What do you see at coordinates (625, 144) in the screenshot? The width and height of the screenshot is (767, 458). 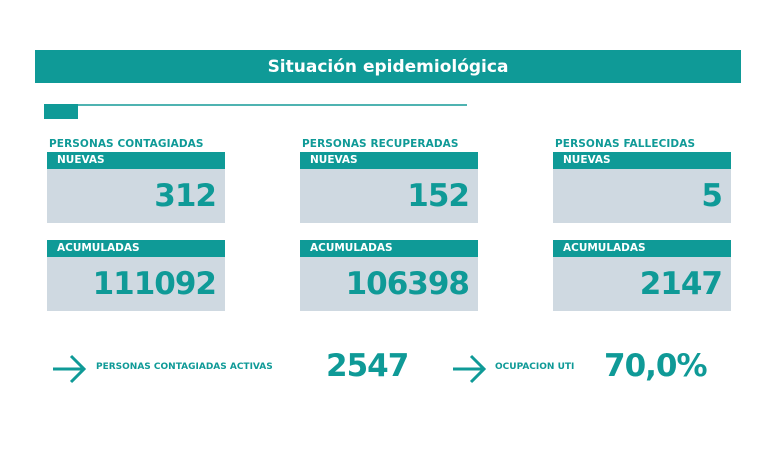 I see `category-fallecidas: PERSONAS FALLECIDAS` at bounding box center [625, 144].